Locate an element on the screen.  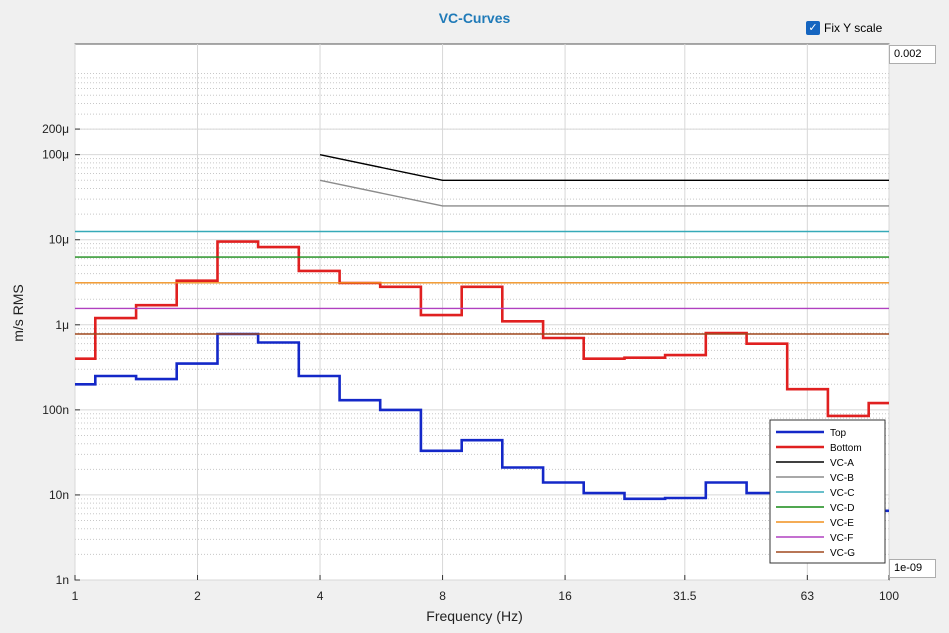
x-tick-label: 63 is located at coordinates (808, 596).